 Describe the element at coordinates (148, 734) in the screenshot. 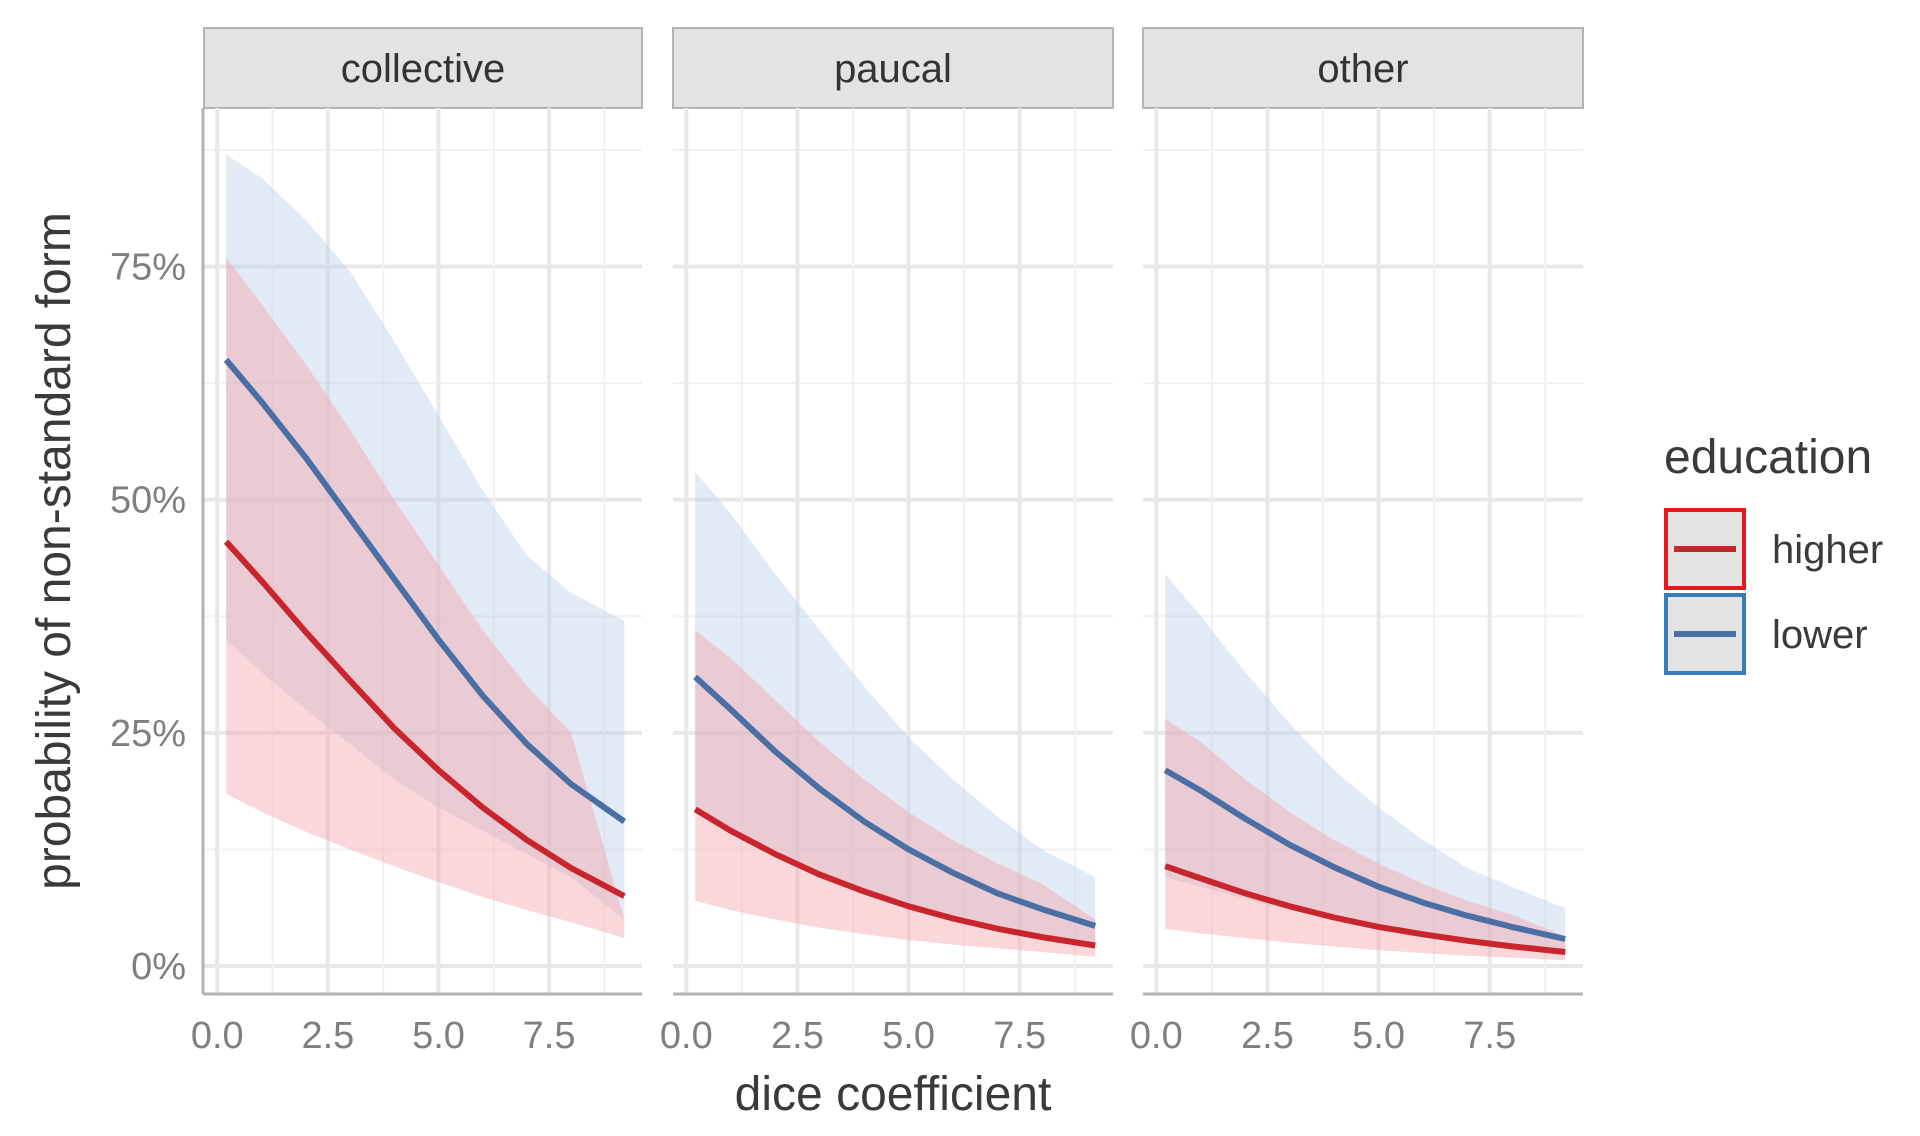

I see `y-tick-label: 25%` at that location.